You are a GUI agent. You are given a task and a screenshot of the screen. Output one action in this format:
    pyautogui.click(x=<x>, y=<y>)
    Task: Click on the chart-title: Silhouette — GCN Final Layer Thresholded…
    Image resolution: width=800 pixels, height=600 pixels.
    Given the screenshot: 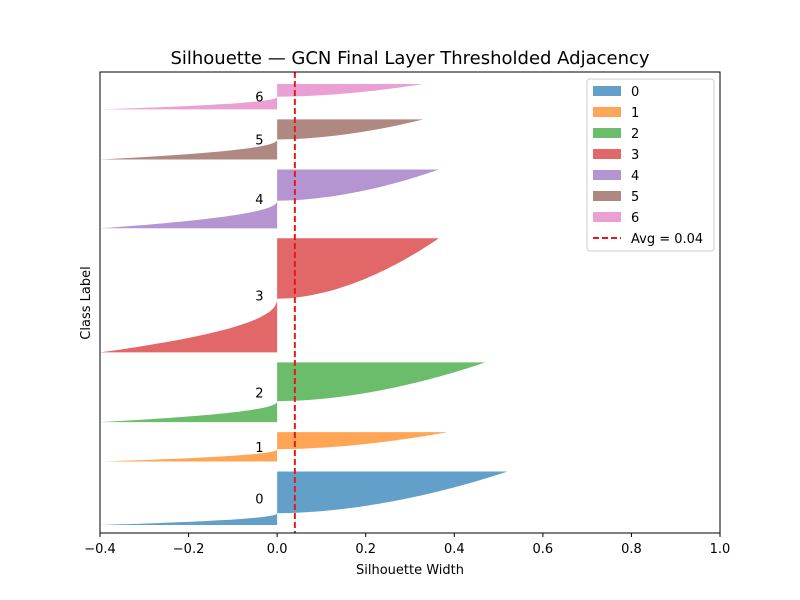 What is the action you would take?
    pyautogui.click(x=409, y=58)
    